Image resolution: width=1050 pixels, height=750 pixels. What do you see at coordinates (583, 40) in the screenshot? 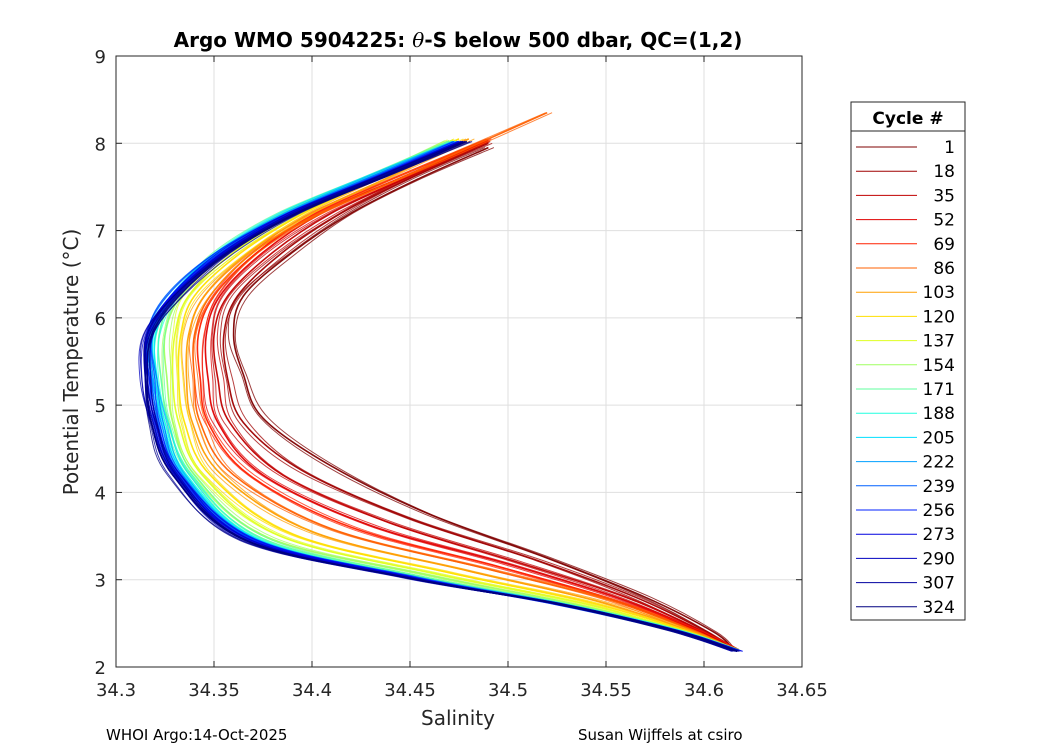
I see `title-suffix: -S below 500 dbar, QC=(1,2)` at bounding box center [583, 40].